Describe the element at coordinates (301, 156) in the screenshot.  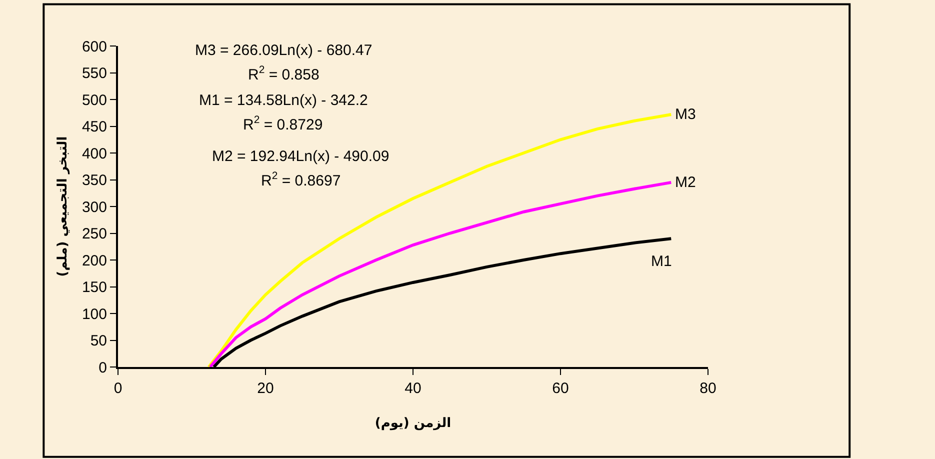
I see `annotation: M2 = 192.94Ln(x) - 490.09` at that location.